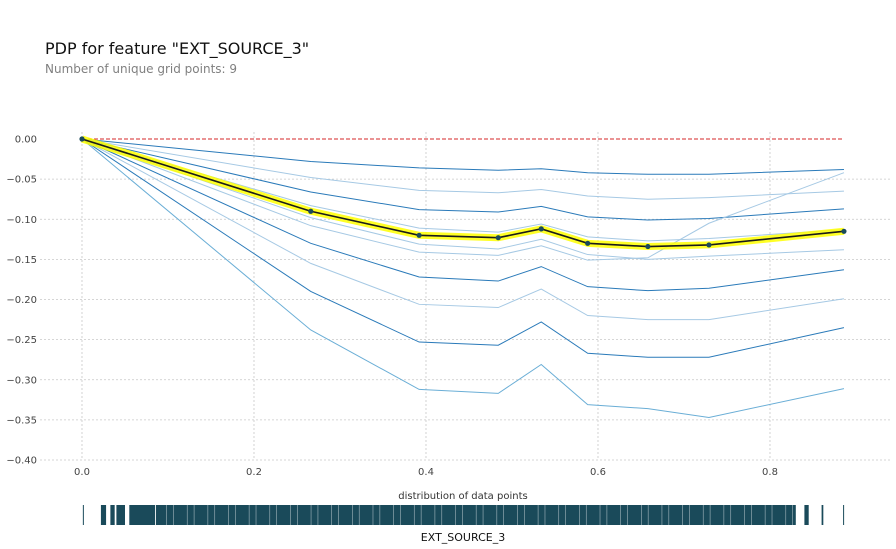 This screenshot has height=549, width=896. What do you see at coordinates (141, 69) in the screenshot?
I see `chart-subtitle: Number of unique grid points: 9` at bounding box center [141, 69].